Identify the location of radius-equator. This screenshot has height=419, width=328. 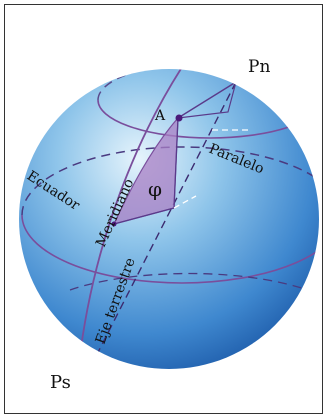
(144, 216).